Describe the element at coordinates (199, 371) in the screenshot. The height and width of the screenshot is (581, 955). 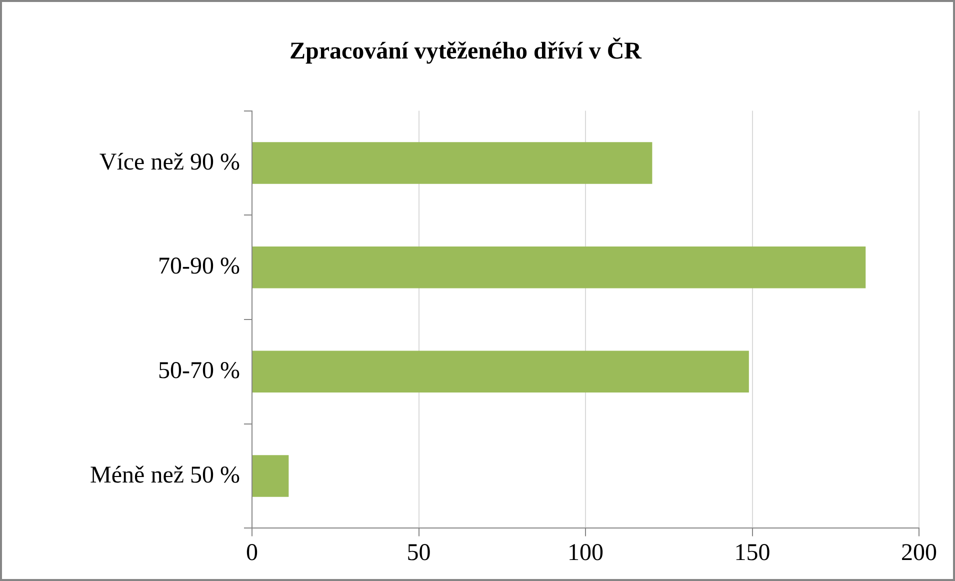
I see `y-tick-label: 50-70 %` at that location.